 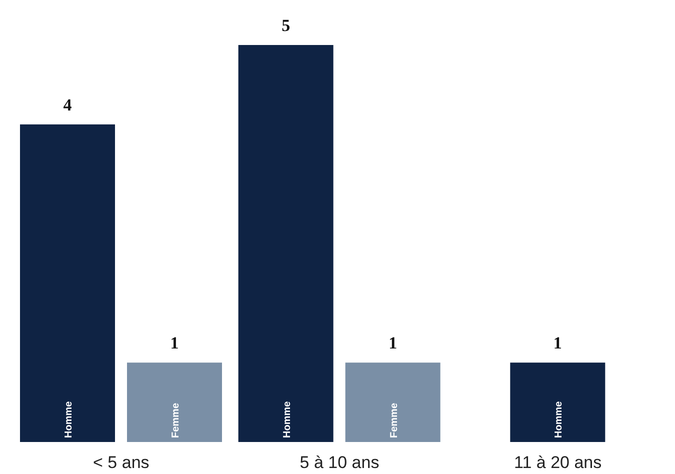 What do you see at coordinates (558, 462) in the screenshot?
I see `x-tick-label: 11 à 20 ans` at bounding box center [558, 462].